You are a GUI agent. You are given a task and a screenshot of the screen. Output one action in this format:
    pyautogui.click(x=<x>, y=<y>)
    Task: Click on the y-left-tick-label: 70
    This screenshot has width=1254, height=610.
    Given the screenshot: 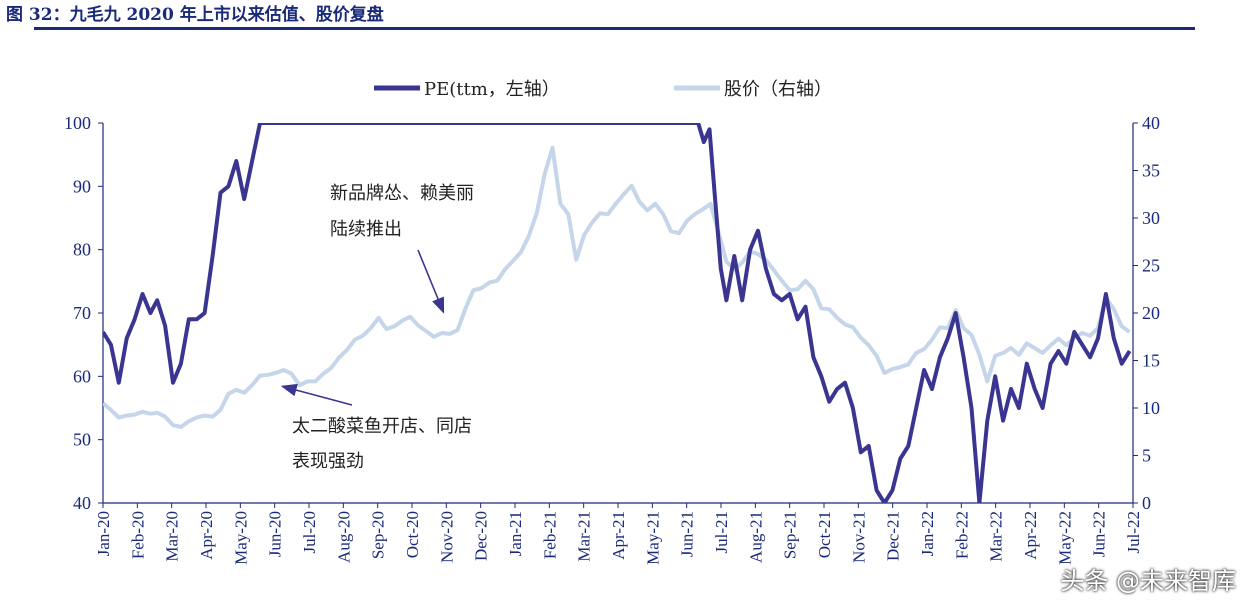 What is the action you would take?
    pyautogui.click(x=82, y=313)
    